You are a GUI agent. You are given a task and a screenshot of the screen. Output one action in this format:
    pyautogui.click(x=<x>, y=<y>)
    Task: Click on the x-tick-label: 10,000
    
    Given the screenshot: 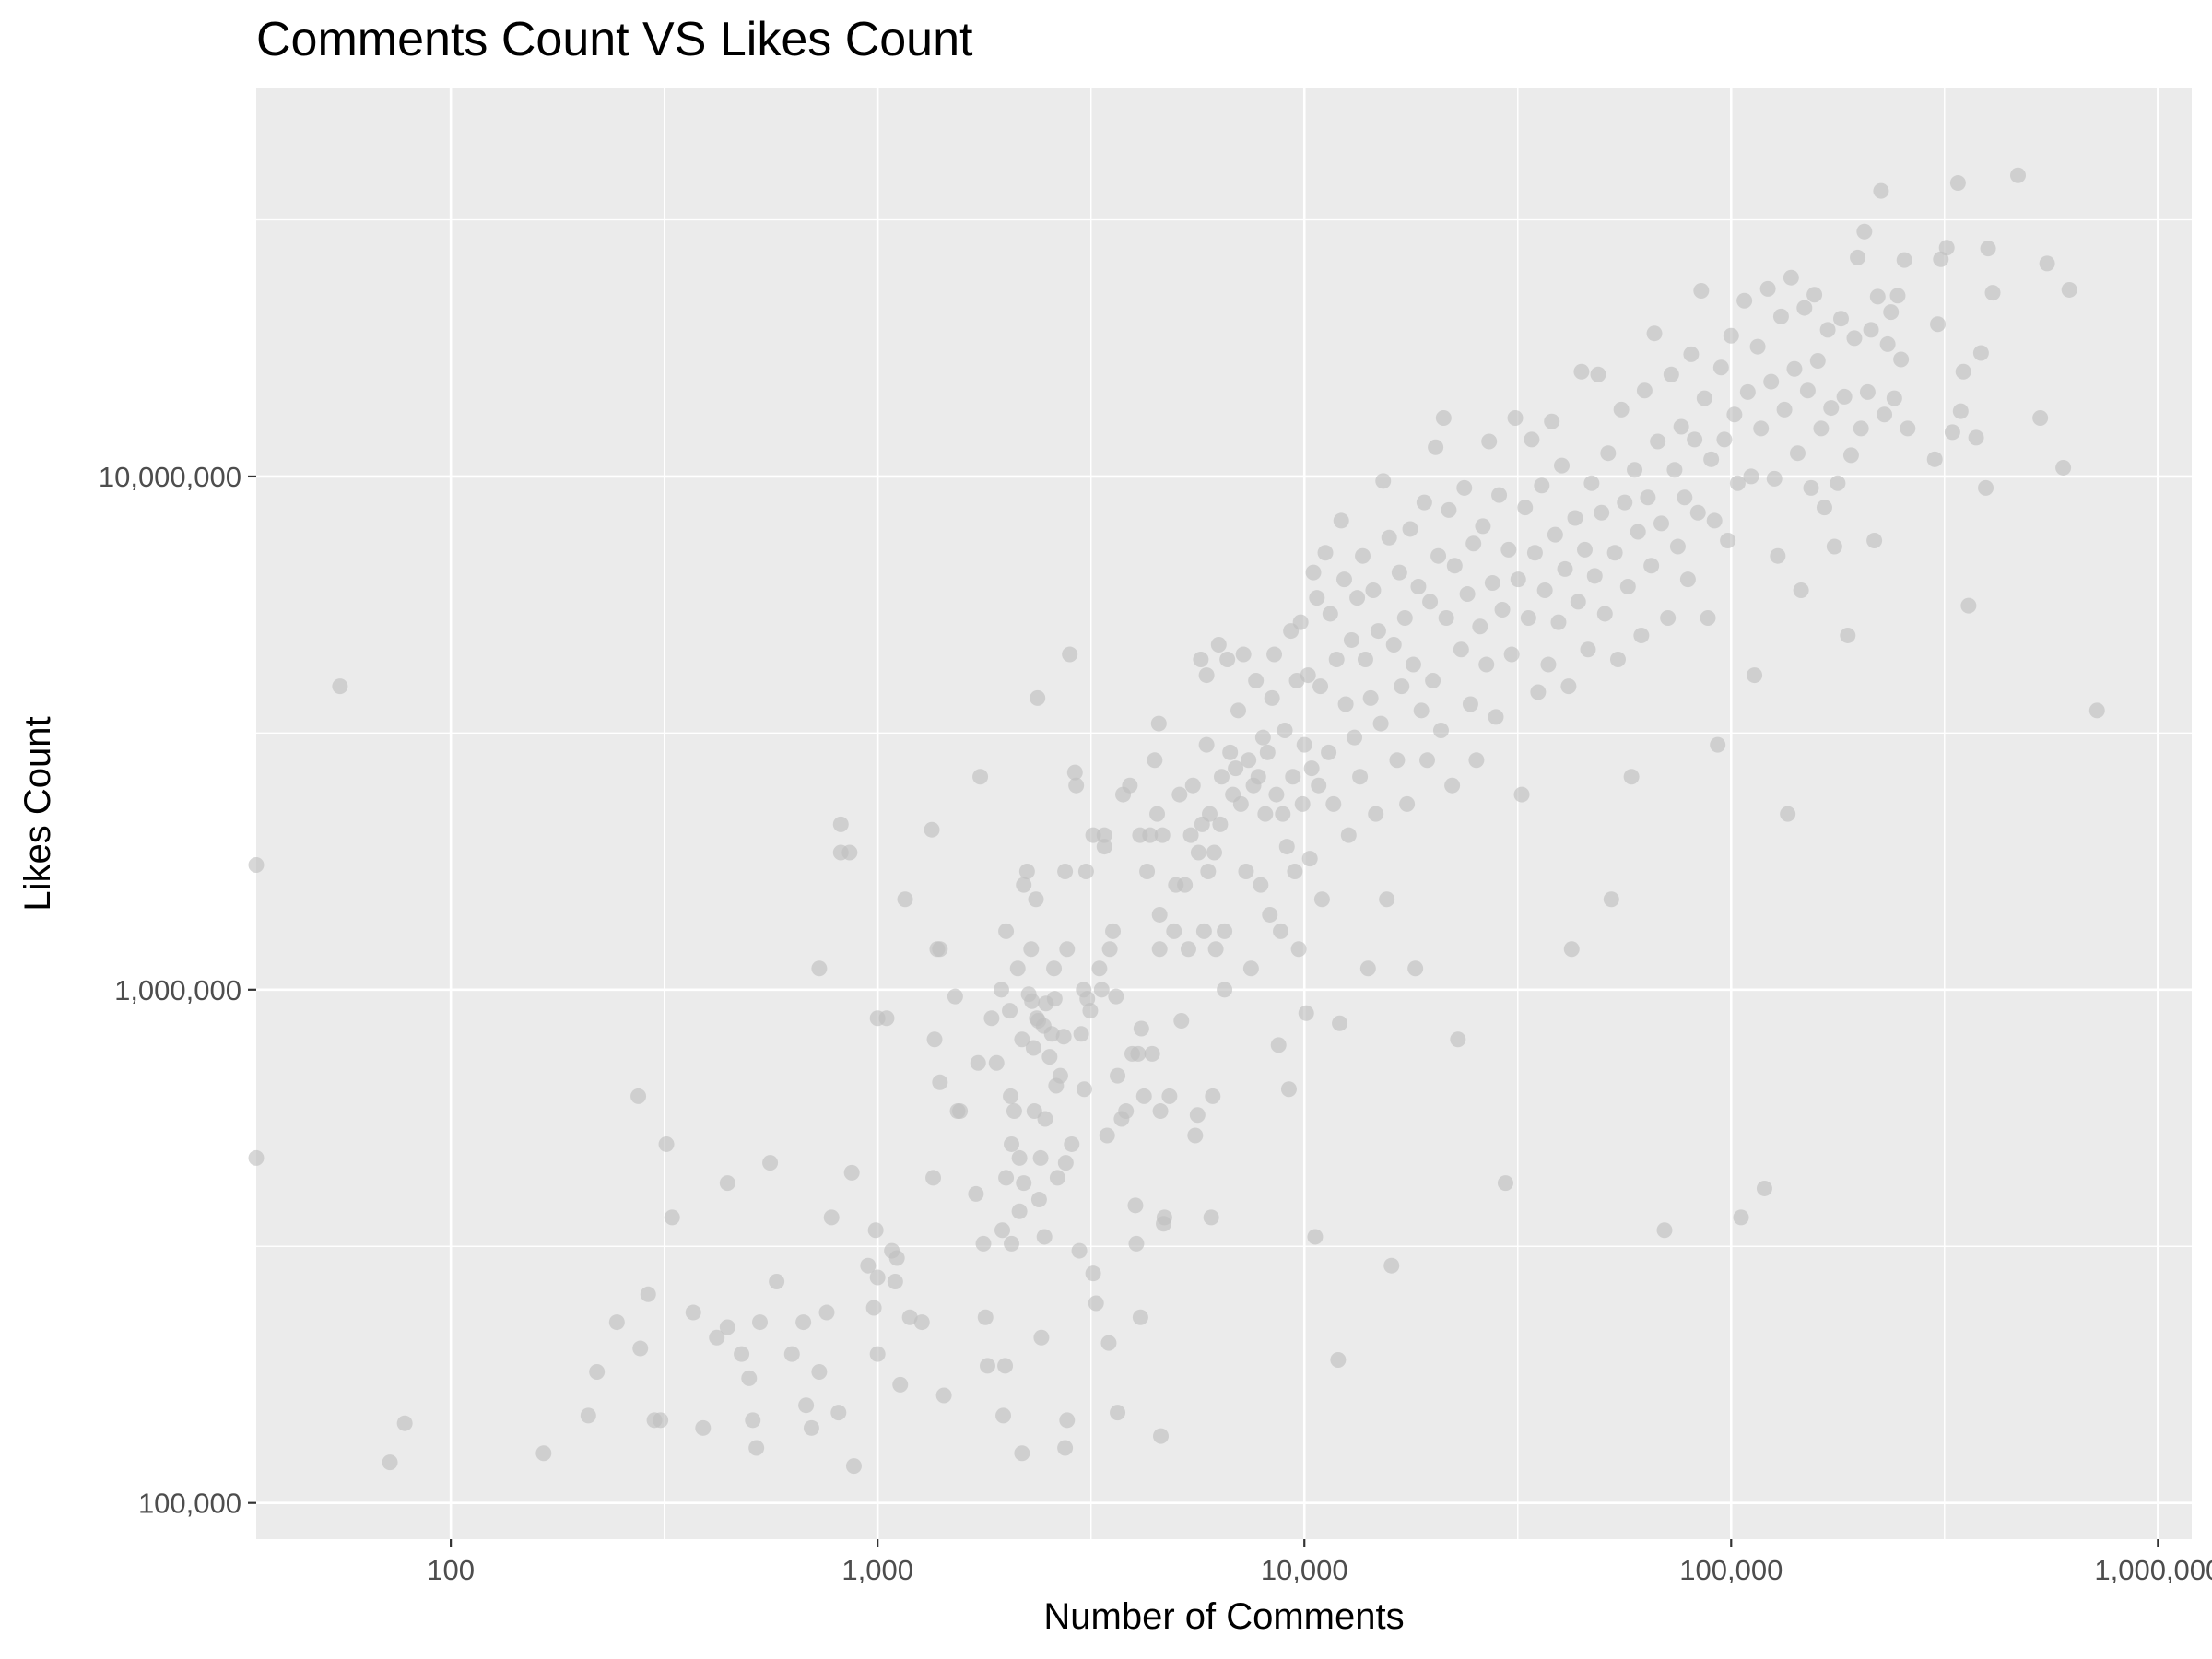 What is the action you would take?
    pyautogui.click(x=1304, y=1570)
    